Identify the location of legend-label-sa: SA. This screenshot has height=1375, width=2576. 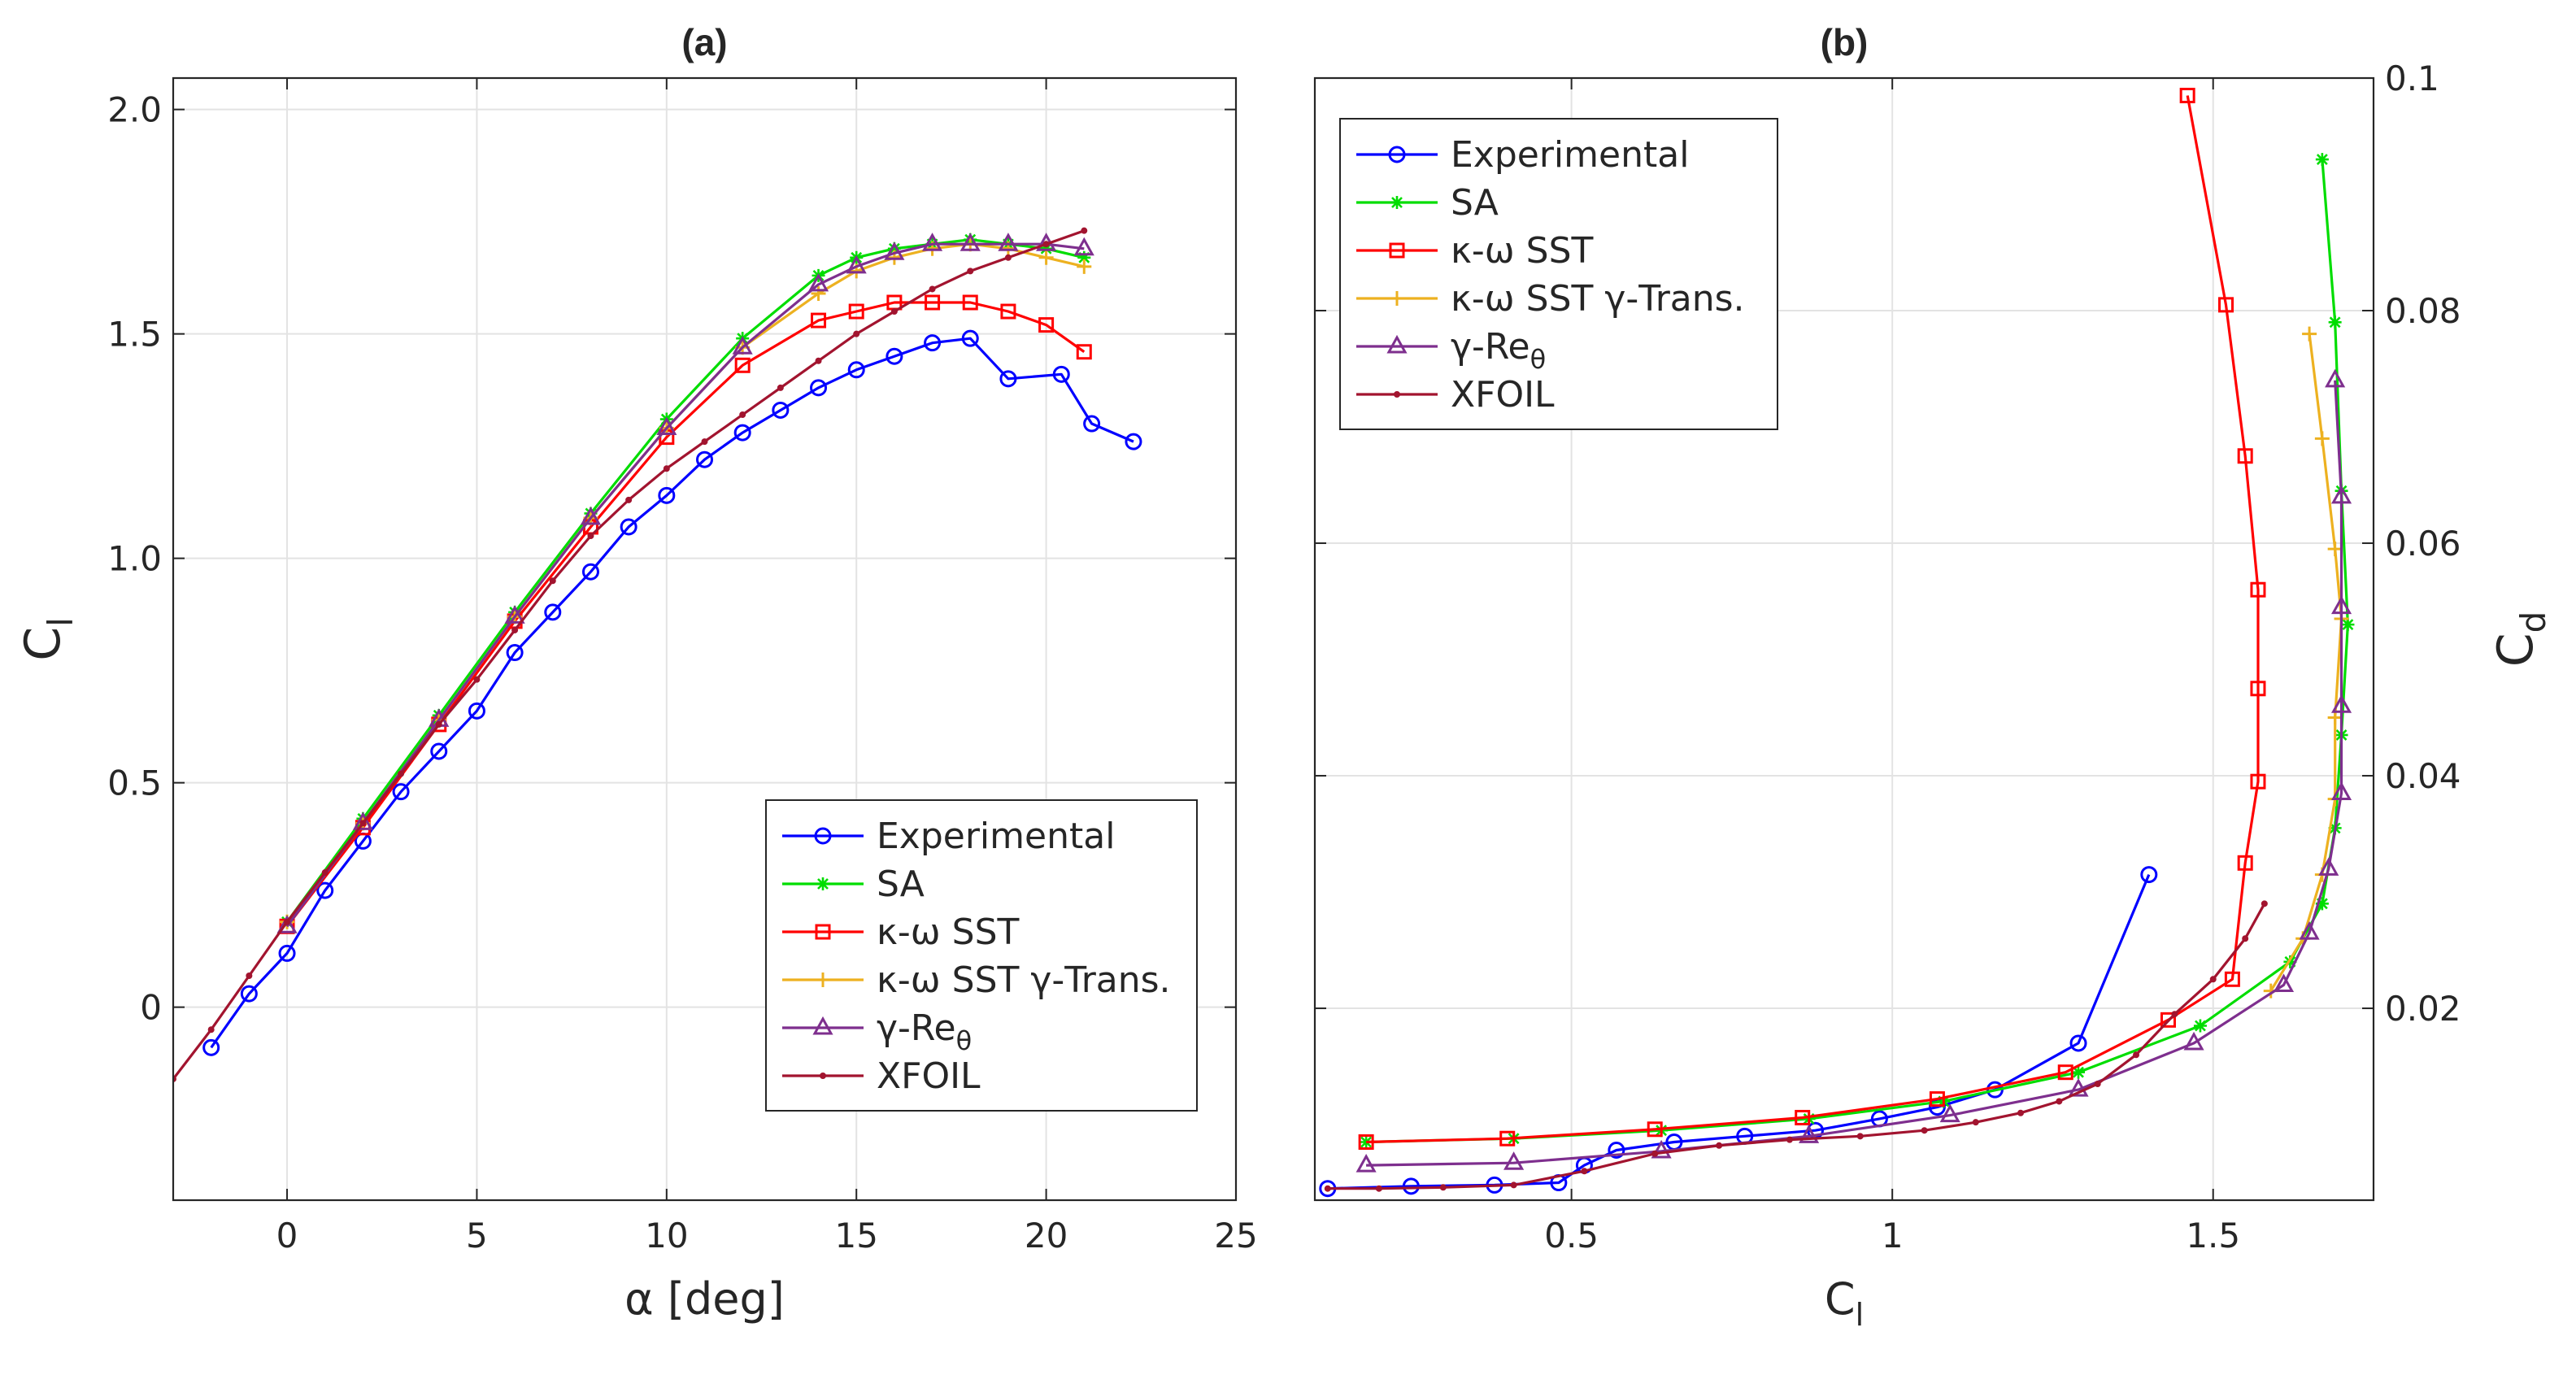
(1475, 203).